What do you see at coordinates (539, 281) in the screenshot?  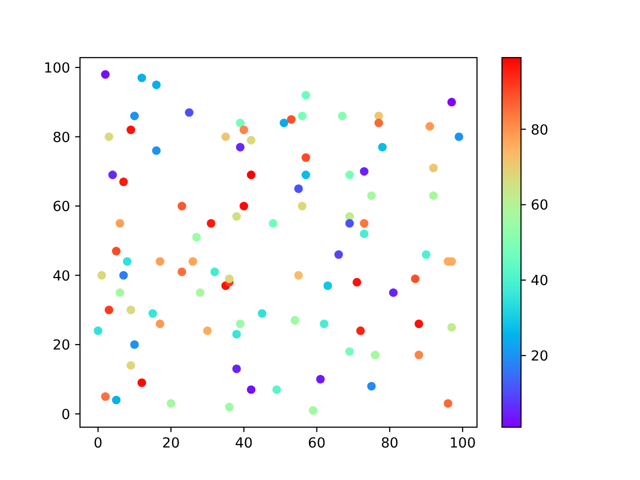 I see `color-bar-label: 40` at bounding box center [539, 281].